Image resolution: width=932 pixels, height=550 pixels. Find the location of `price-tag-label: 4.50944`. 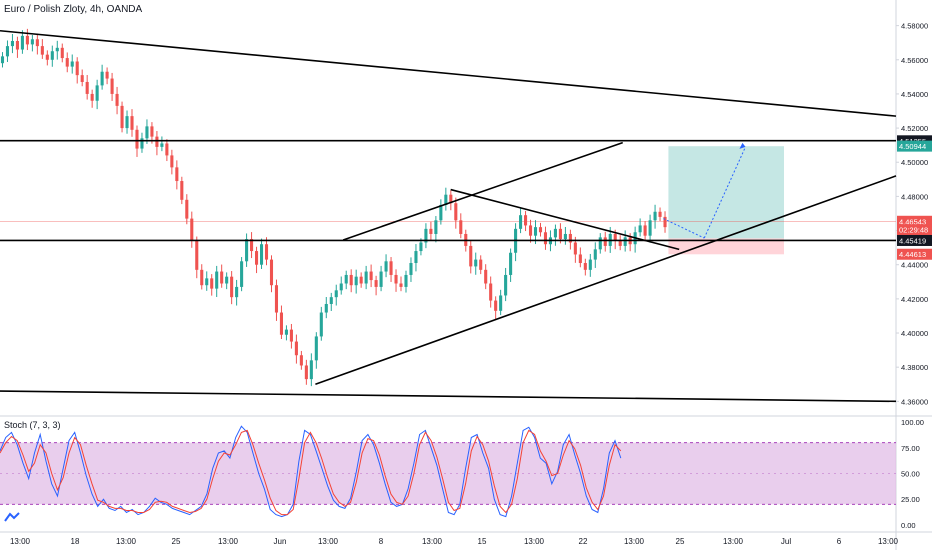

price-tag-label: 4.50944 is located at coordinates (912, 146).